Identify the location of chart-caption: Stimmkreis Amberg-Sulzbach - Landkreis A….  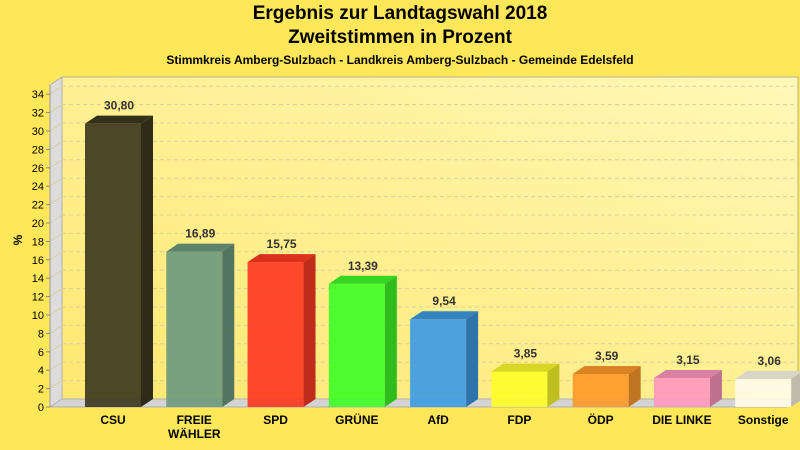
(400, 60).